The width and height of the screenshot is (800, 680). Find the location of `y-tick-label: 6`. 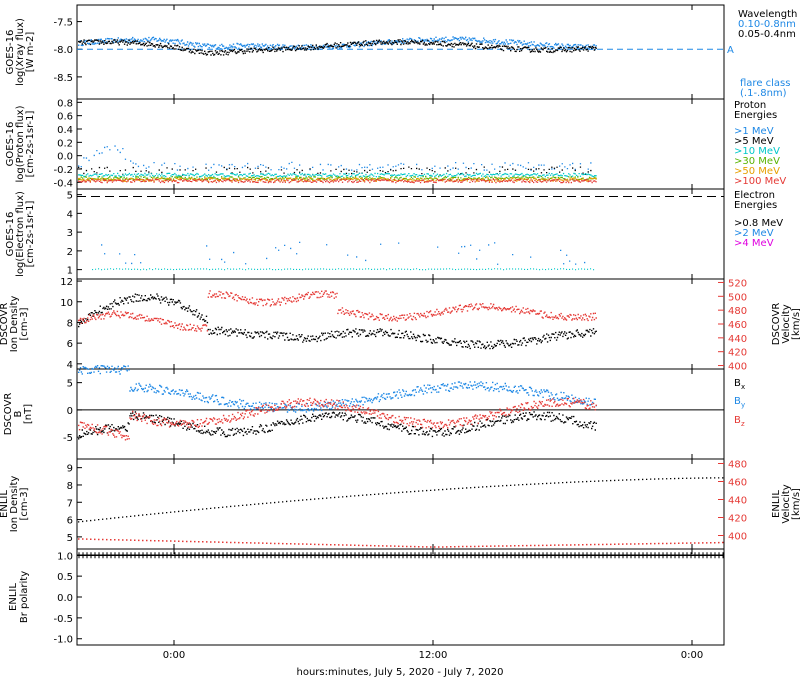

y-tick-label: 6 is located at coordinates (70, 521).